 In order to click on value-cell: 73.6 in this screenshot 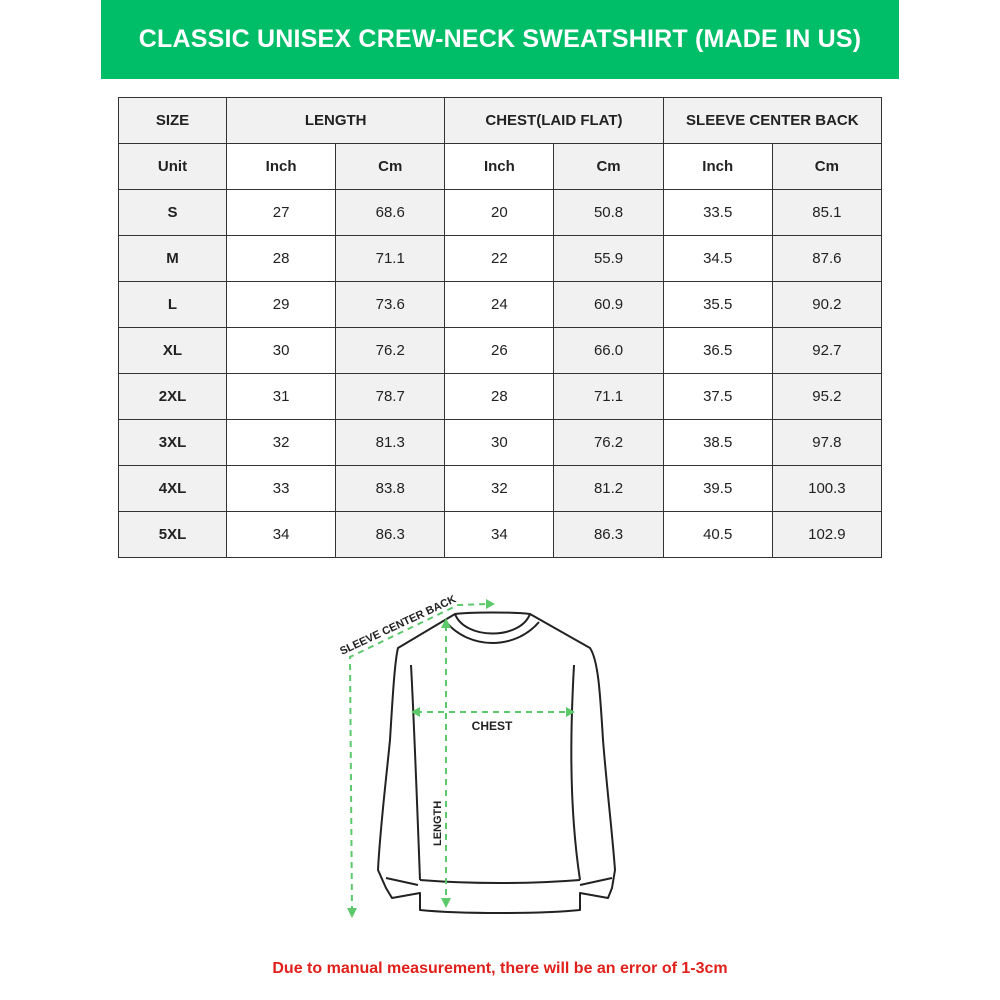, I will do `click(390, 304)`.